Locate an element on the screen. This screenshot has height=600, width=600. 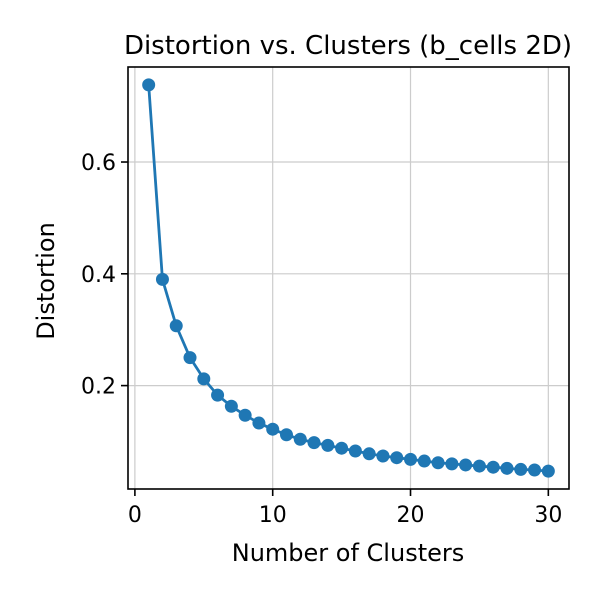
x-tick-label: 10 is located at coordinates (273, 515).